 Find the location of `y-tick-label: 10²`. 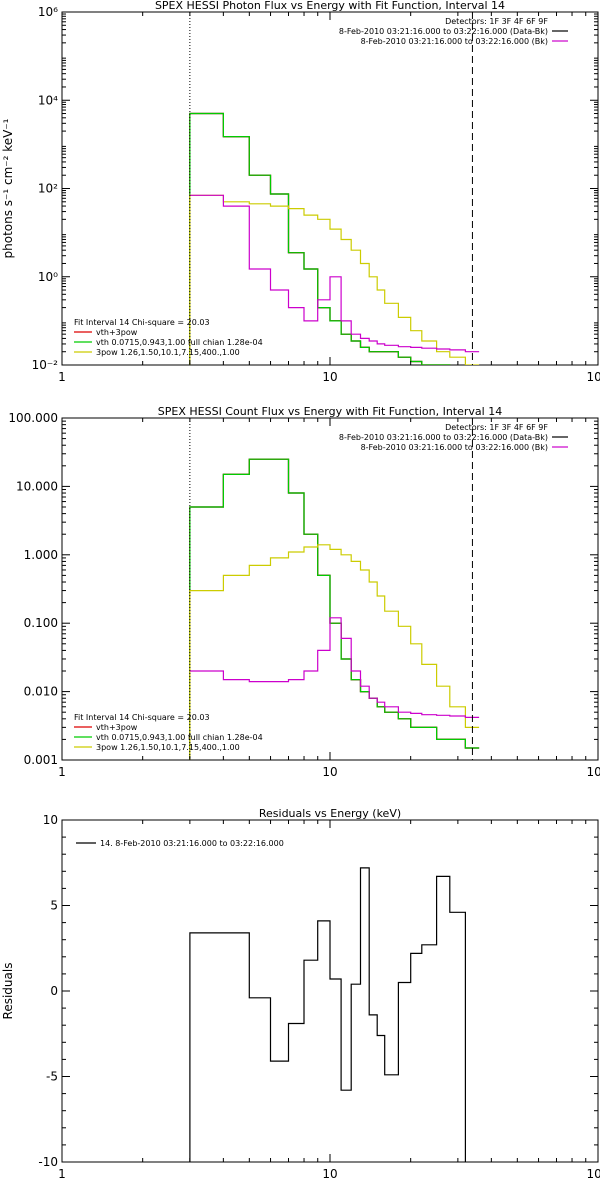

y-tick-label: 10² is located at coordinates (48, 189).